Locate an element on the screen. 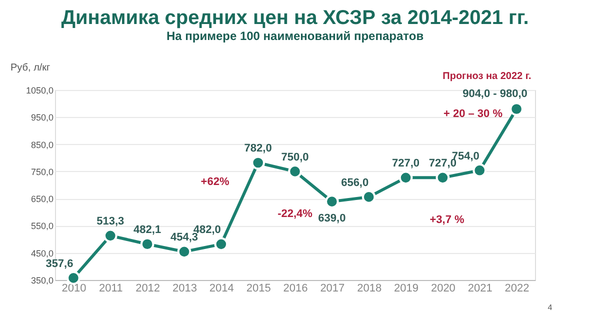 This screenshot has width=600, height=333. x-tick-label: 2019 is located at coordinates (406, 288).